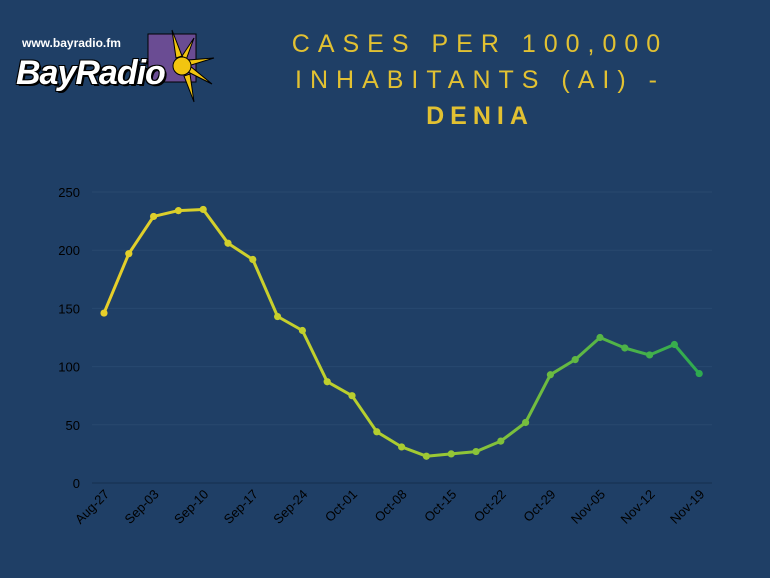 The width and height of the screenshot is (770, 578). Describe the element at coordinates (637, 507) in the screenshot. I see `x-tick-label: Nov-12` at that location.